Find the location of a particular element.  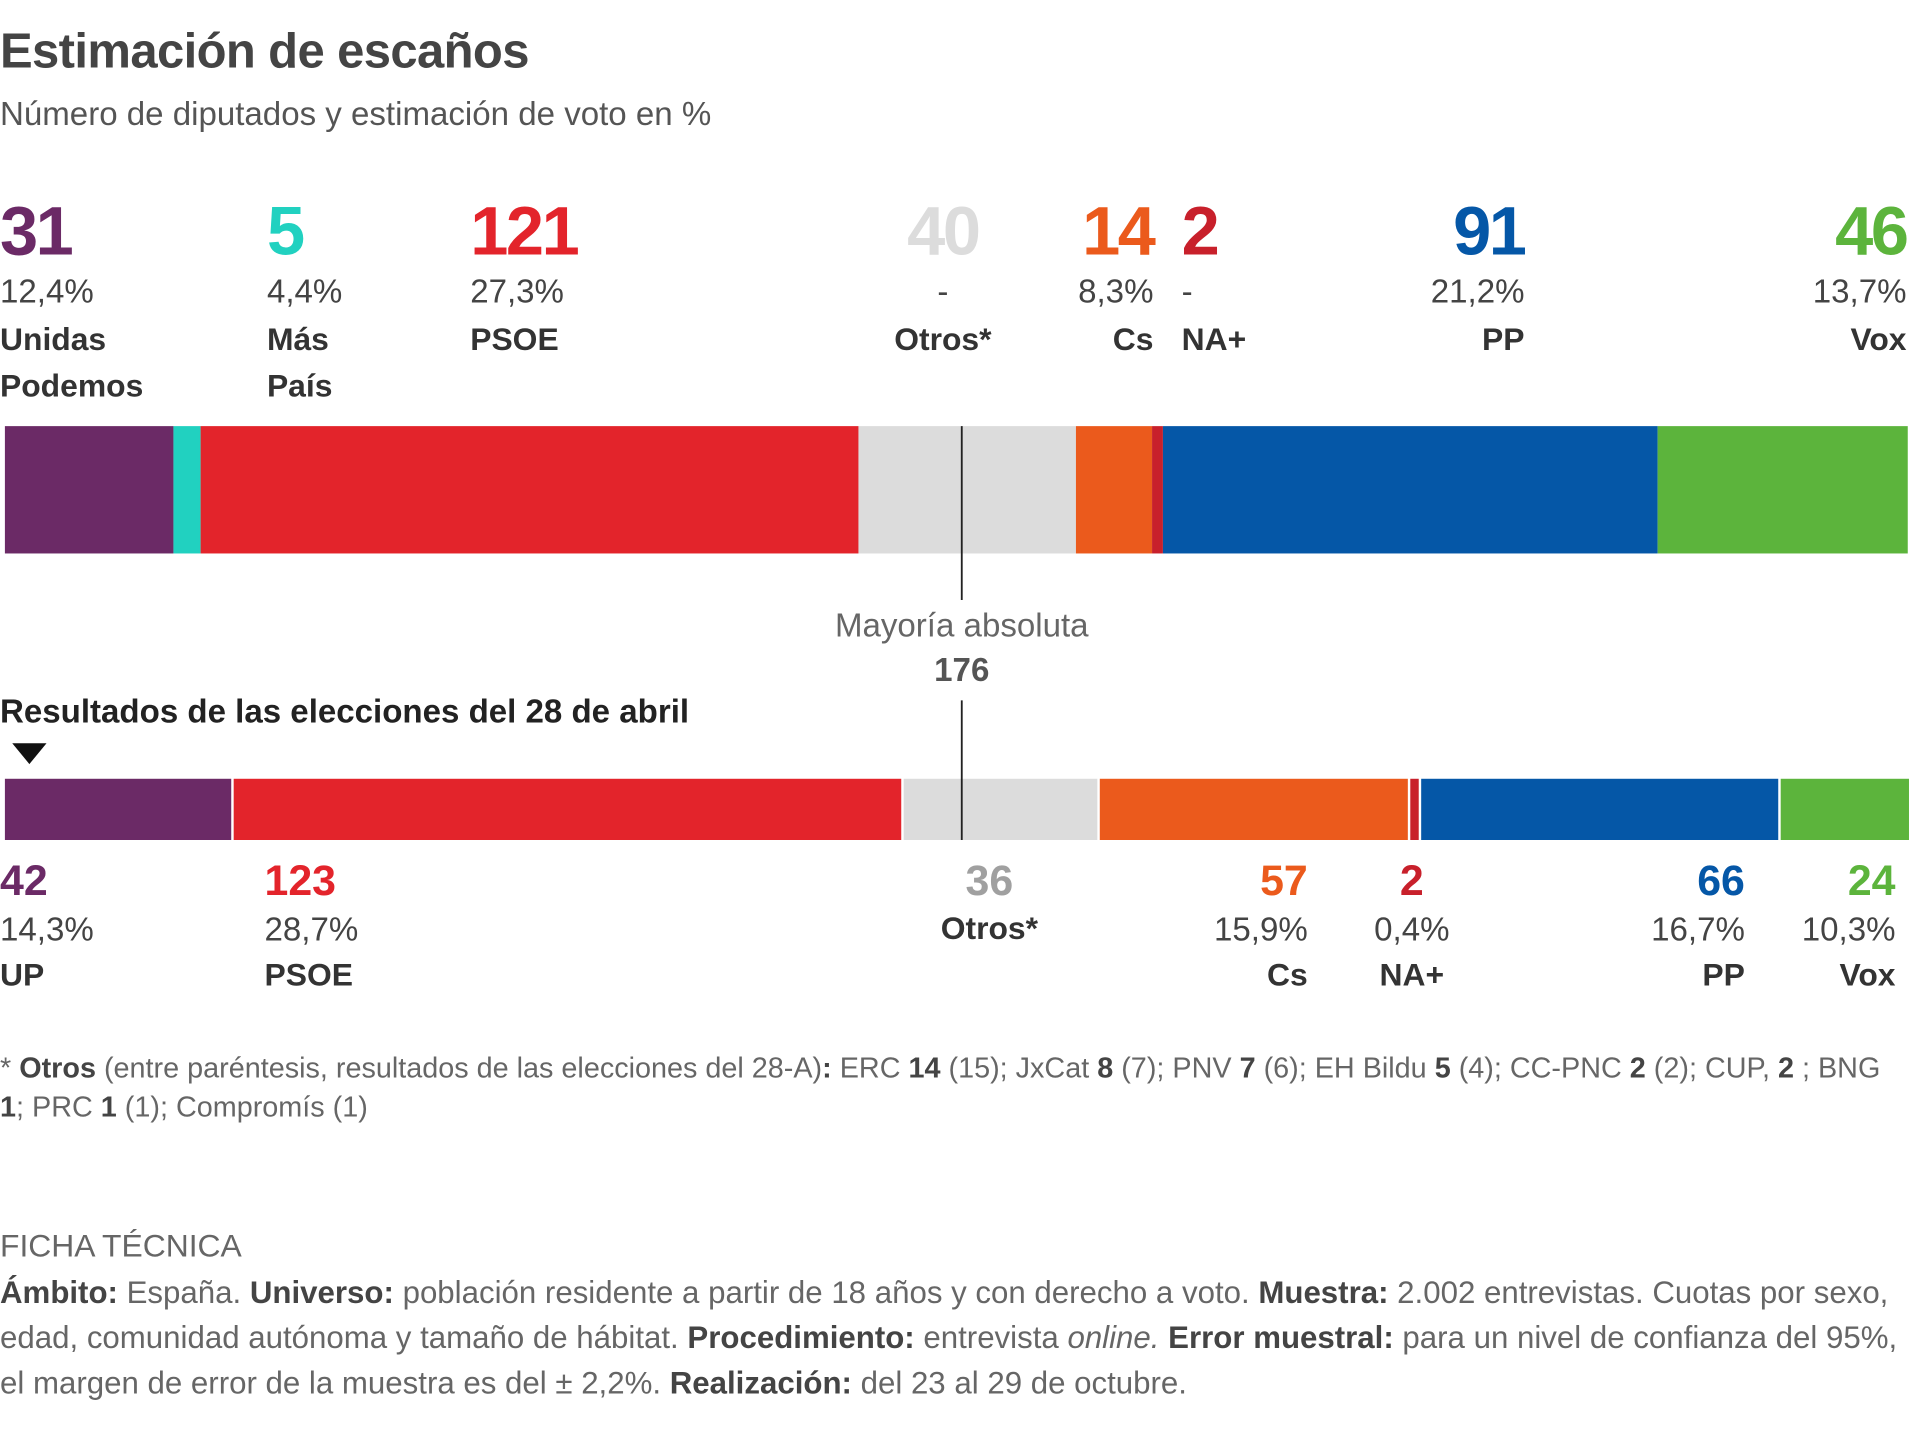

seat-count: 31 is located at coordinates (37, 231).